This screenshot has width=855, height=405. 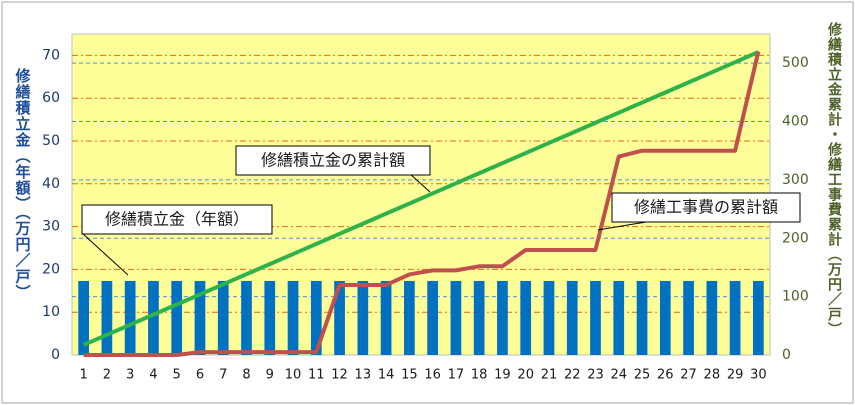 I want to click on x-tick-label: 10, so click(x=293, y=375).